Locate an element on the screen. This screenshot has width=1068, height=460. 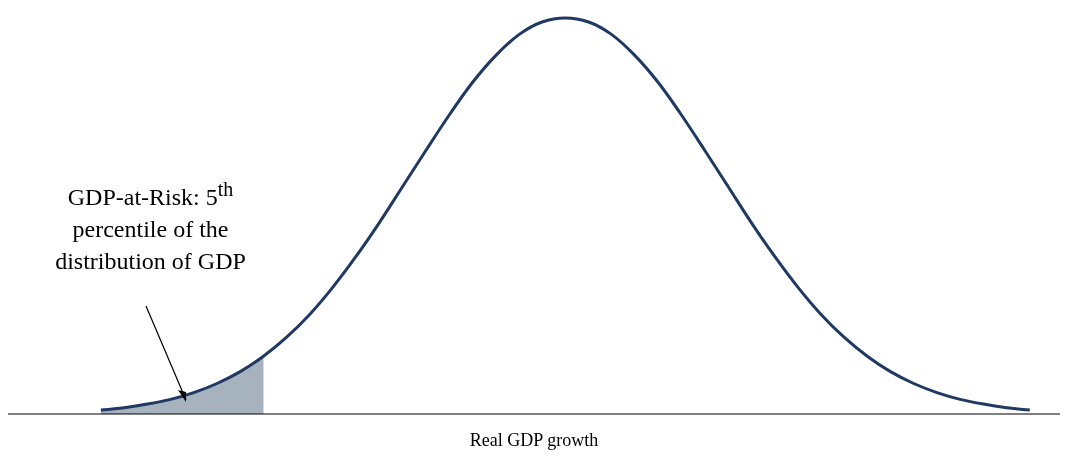
x-axis-title: Real GDP growth is located at coordinates (534, 440).